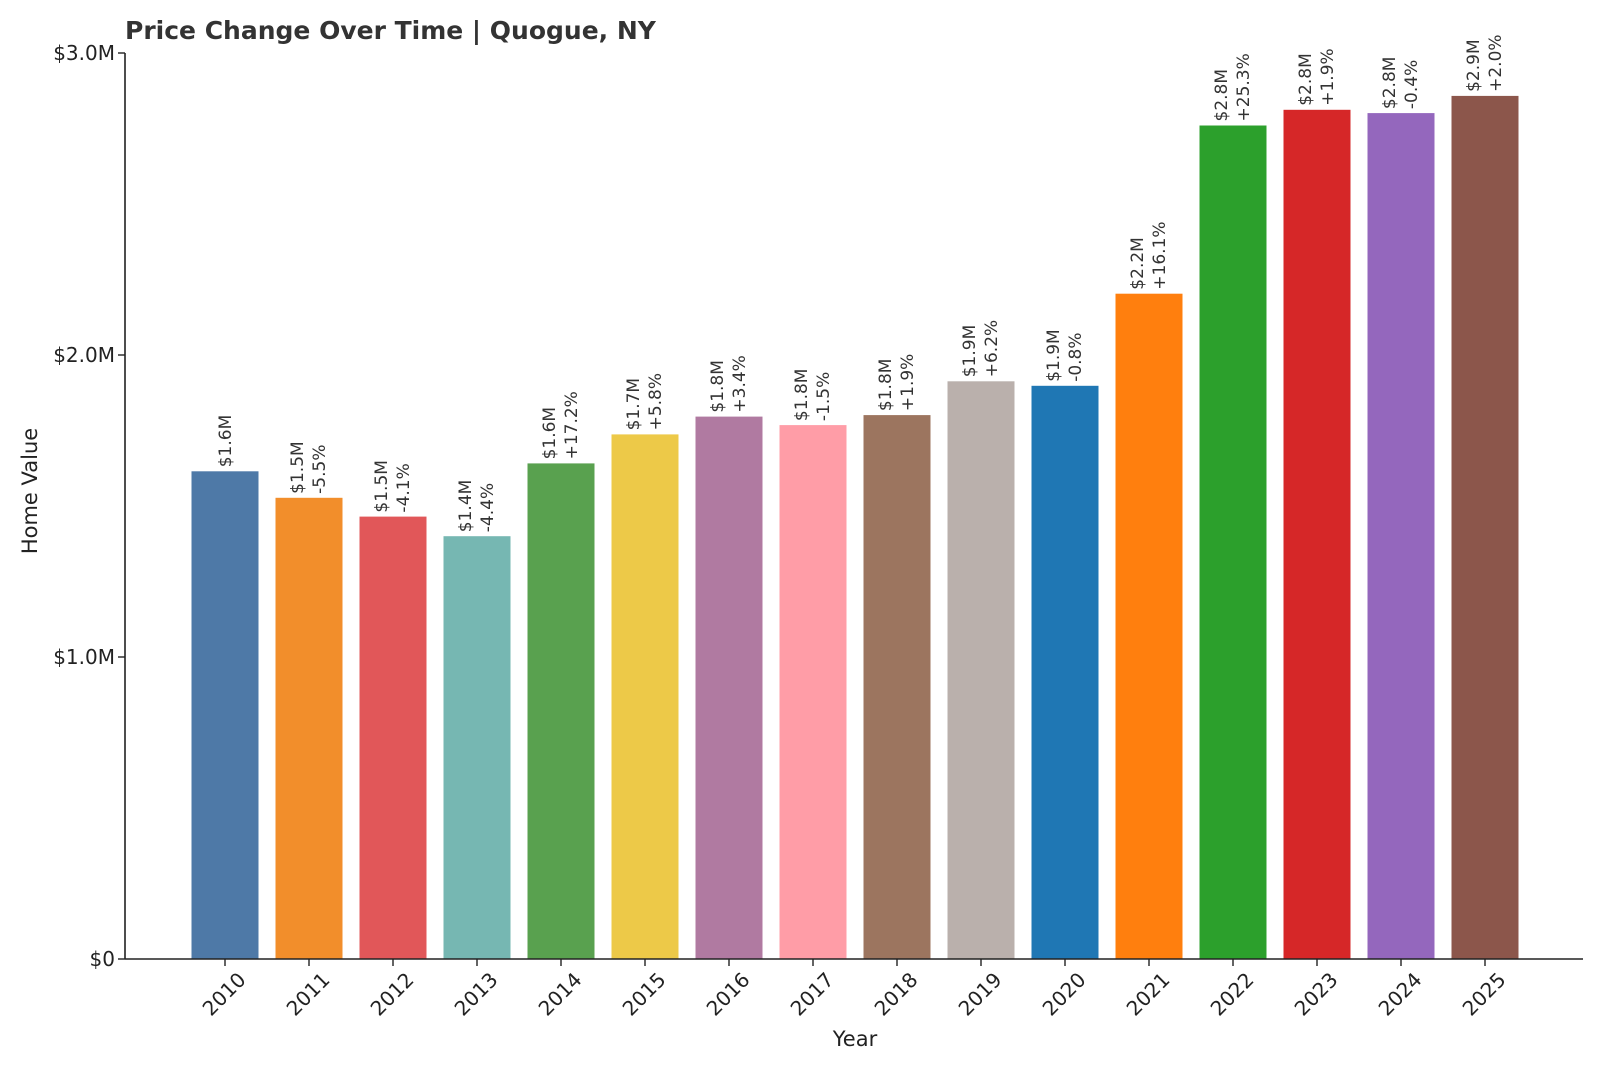 This screenshot has height=1067, width=1600. What do you see at coordinates (393, 737) in the screenshot?
I see `bar-2012` at bounding box center [393, 737].